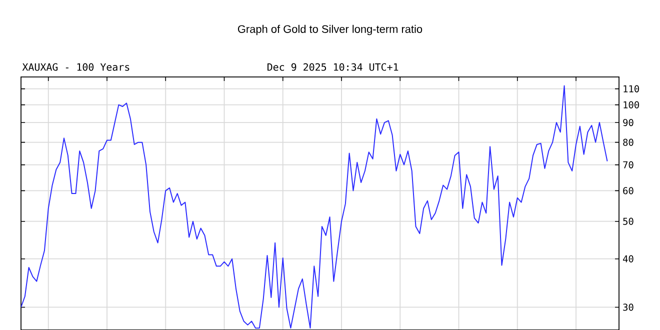 The height and width of the screenshot is (330, 660). Describe the element at coordinates (628, 221) in the screenshot. I see `y-tick-label: 50` at that location.